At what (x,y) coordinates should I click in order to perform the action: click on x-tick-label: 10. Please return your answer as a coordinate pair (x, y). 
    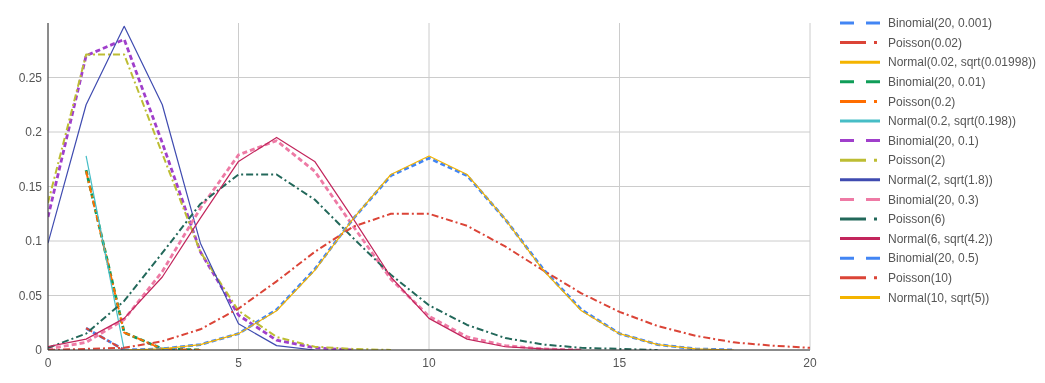
    Looking at the image, I should click on (429, 363).